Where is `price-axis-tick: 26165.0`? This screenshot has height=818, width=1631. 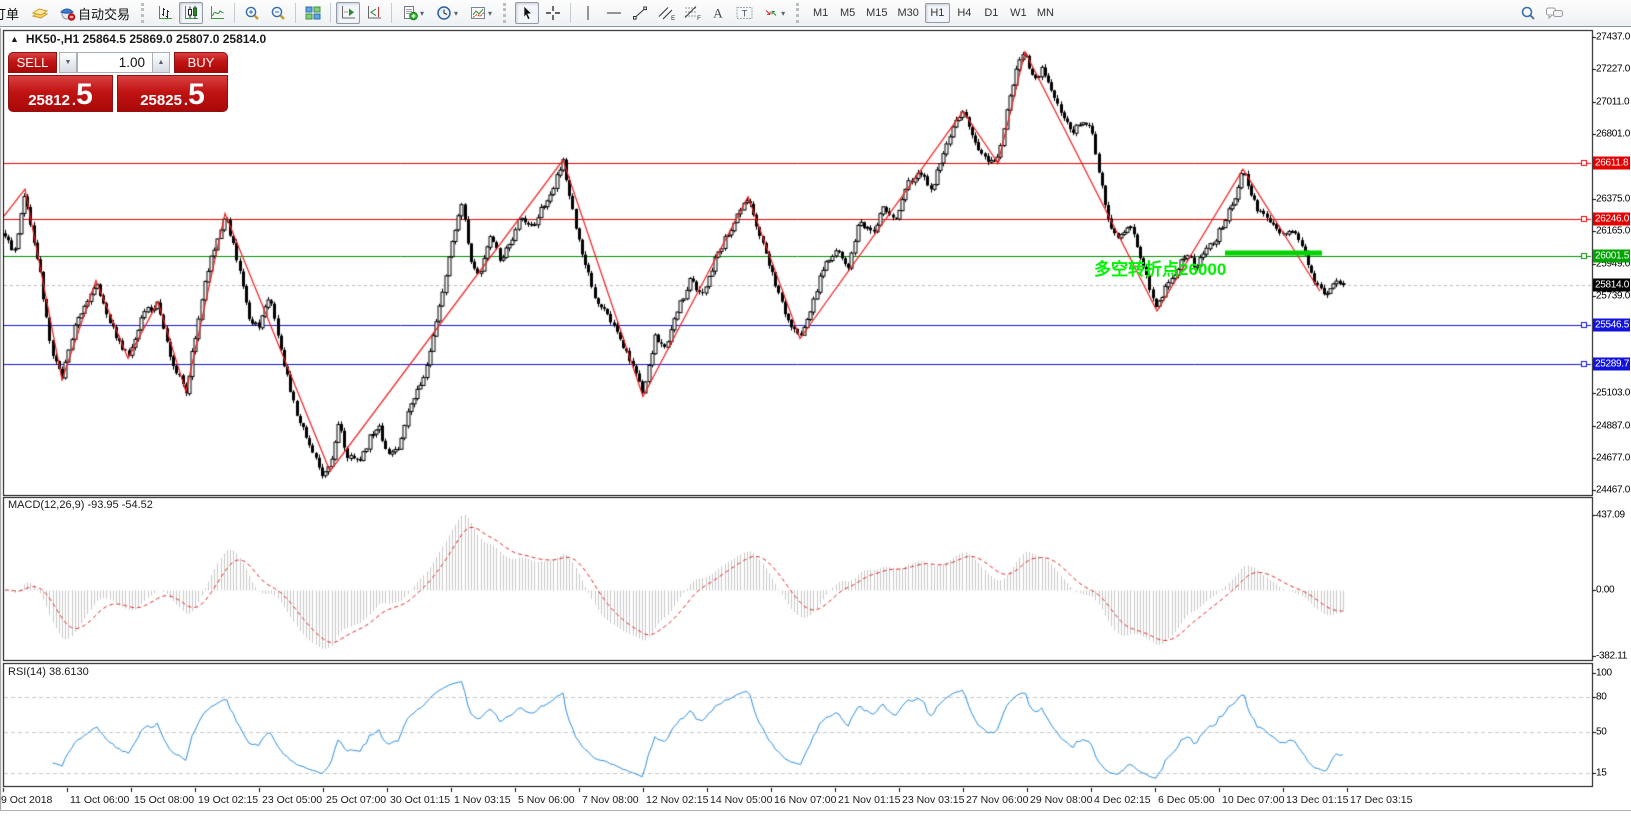
price-axis-tick: 26165.0 is located at coordinates (1613, 231).